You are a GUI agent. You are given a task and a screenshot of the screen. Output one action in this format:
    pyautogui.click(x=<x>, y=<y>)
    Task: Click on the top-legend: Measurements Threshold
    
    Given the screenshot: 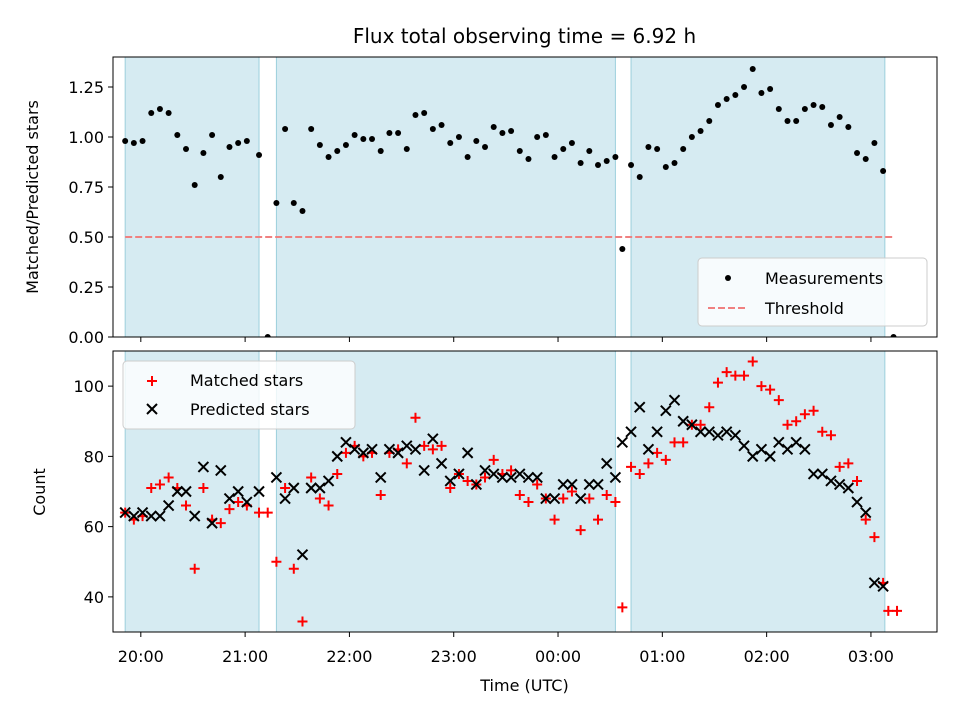 What is the action you would take?
    pyautogui.click(x=812, y=292)
    